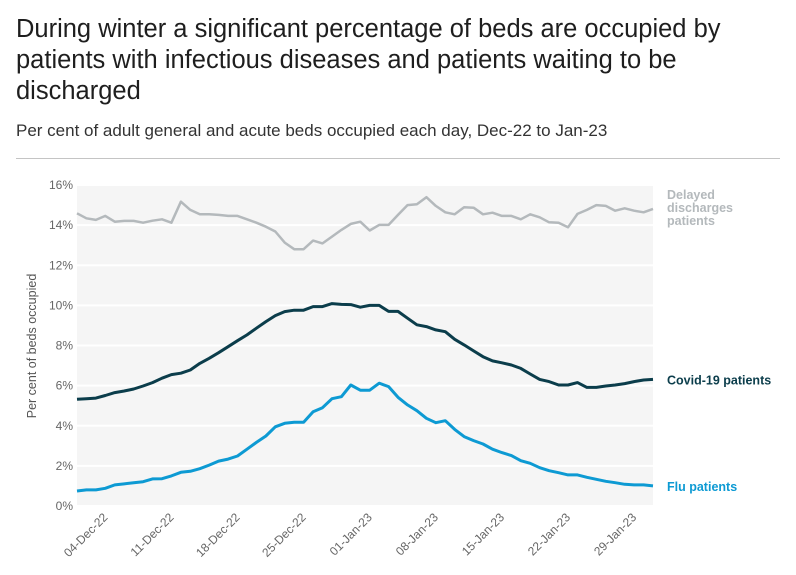 This screenshot has width=796, height=575. I want to click on y-tick-label: 12%, so click(61, 265).